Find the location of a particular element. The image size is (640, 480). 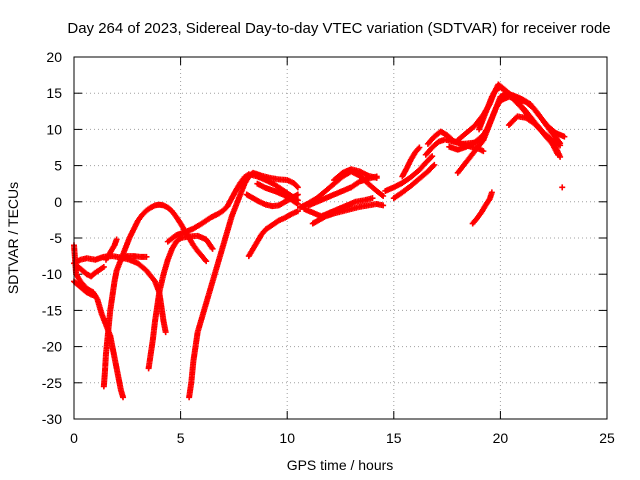

y-tick-label: -10 is located at coordinates (52, 274).